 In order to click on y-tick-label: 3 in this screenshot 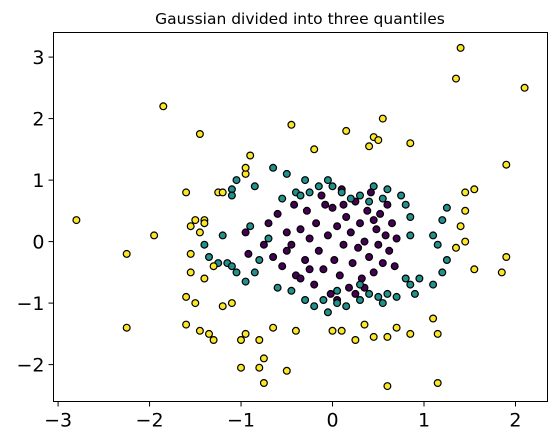, I will do `click(38, 58)`.